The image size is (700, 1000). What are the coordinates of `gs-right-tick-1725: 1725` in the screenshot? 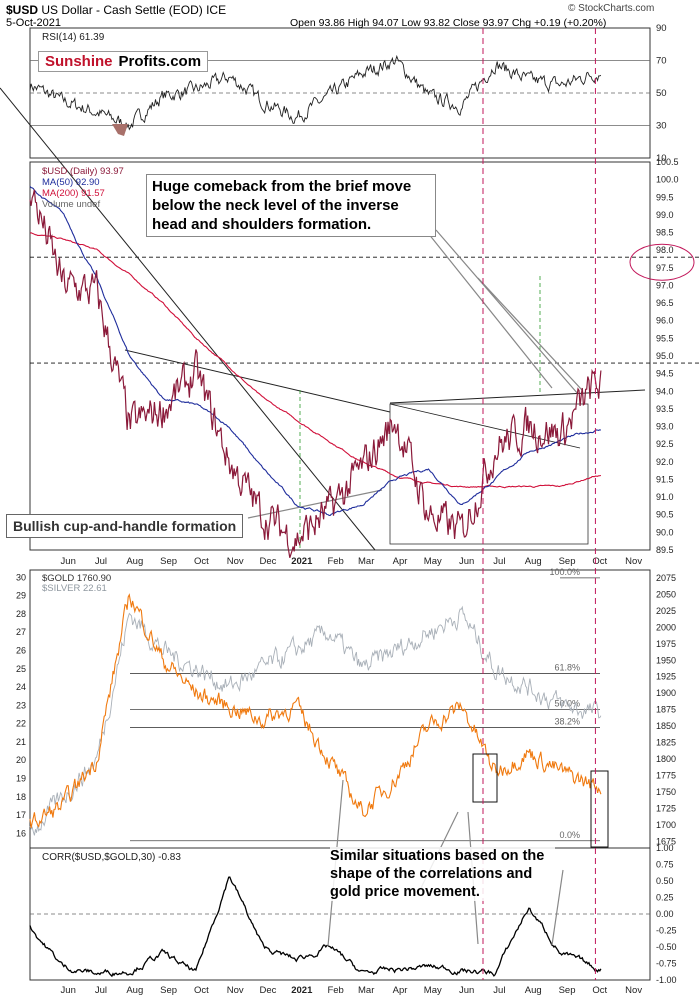 It's located at (666, 808).